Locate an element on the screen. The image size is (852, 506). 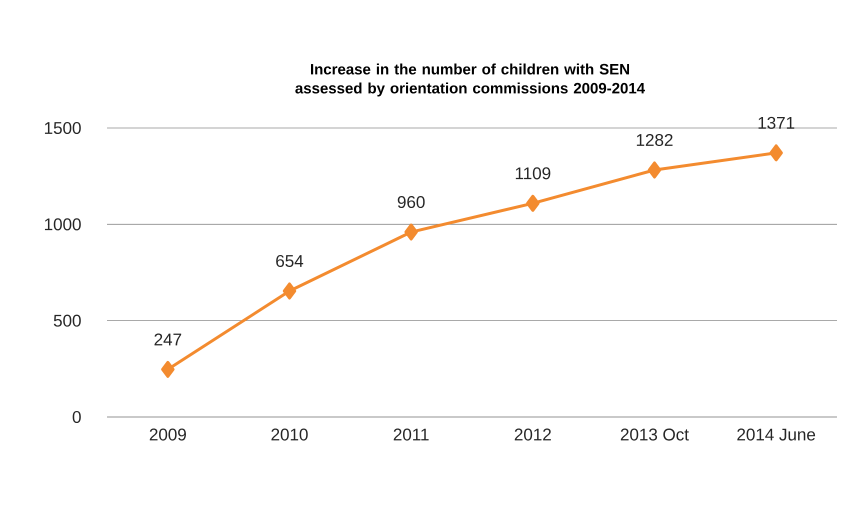
data-label: 960 is located at coordinates (411, 202).